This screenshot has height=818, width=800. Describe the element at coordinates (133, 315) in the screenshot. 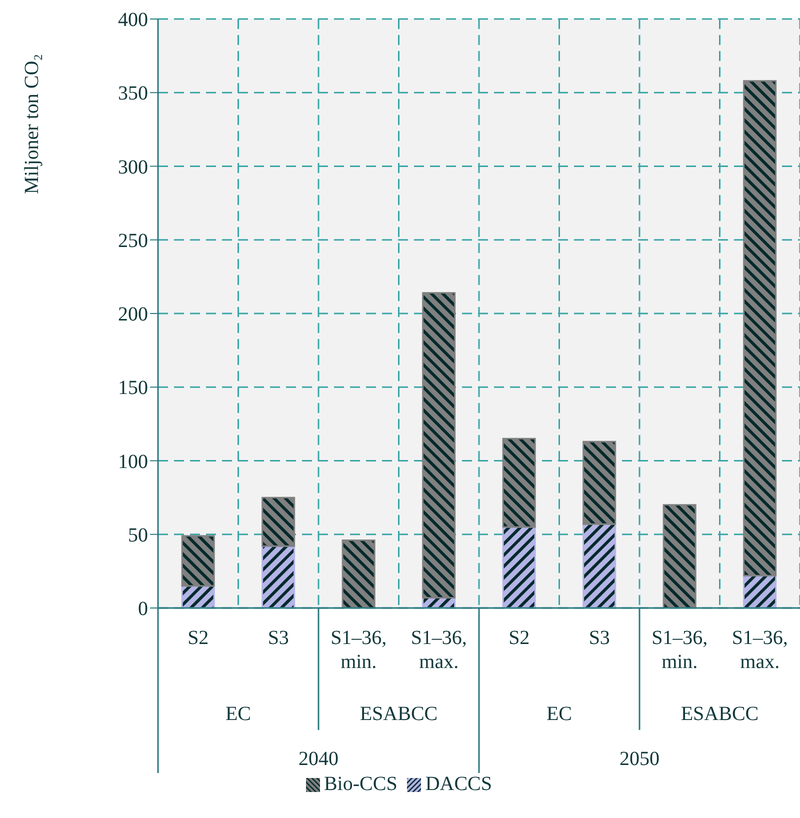

I see `y-tick-label: 200` at that location.